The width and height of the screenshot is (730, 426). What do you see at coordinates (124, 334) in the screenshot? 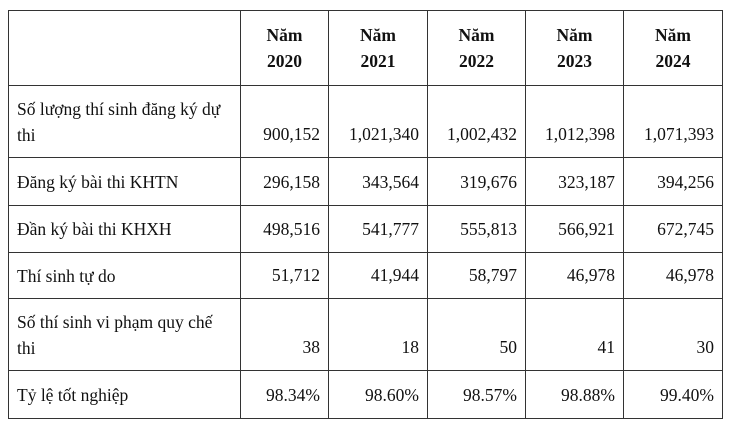
I see `row-label: Số thí sinh vi phạm quy chế thi` at bounding box center [124, 334].